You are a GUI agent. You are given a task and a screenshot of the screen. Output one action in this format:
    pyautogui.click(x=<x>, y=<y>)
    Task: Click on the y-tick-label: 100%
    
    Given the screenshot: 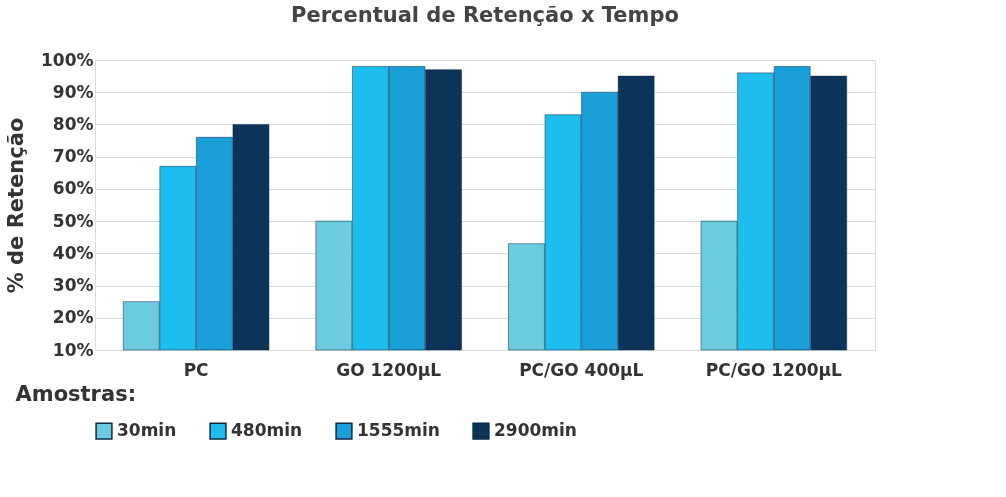 What is the action you would take?
    pyautogui.click(x=67, y=59)
    